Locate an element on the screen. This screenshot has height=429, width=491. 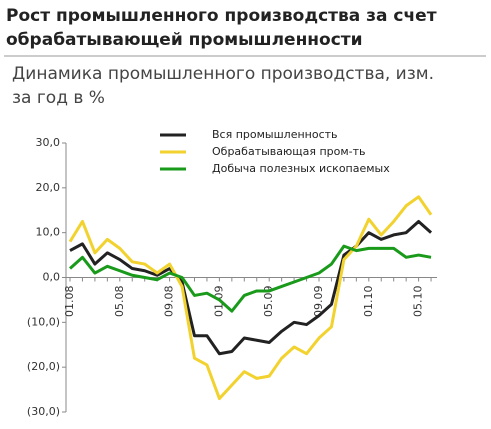
chart-title: обрабатывающей промышленности is located at coordinates (184, 40).